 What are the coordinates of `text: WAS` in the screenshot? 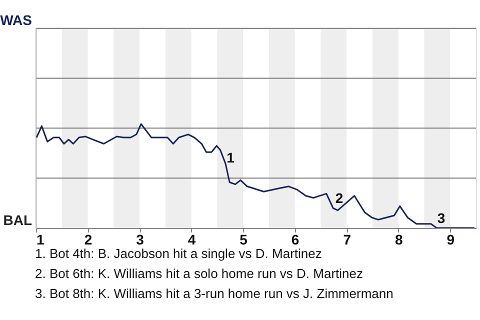 It's located at (16, 20).